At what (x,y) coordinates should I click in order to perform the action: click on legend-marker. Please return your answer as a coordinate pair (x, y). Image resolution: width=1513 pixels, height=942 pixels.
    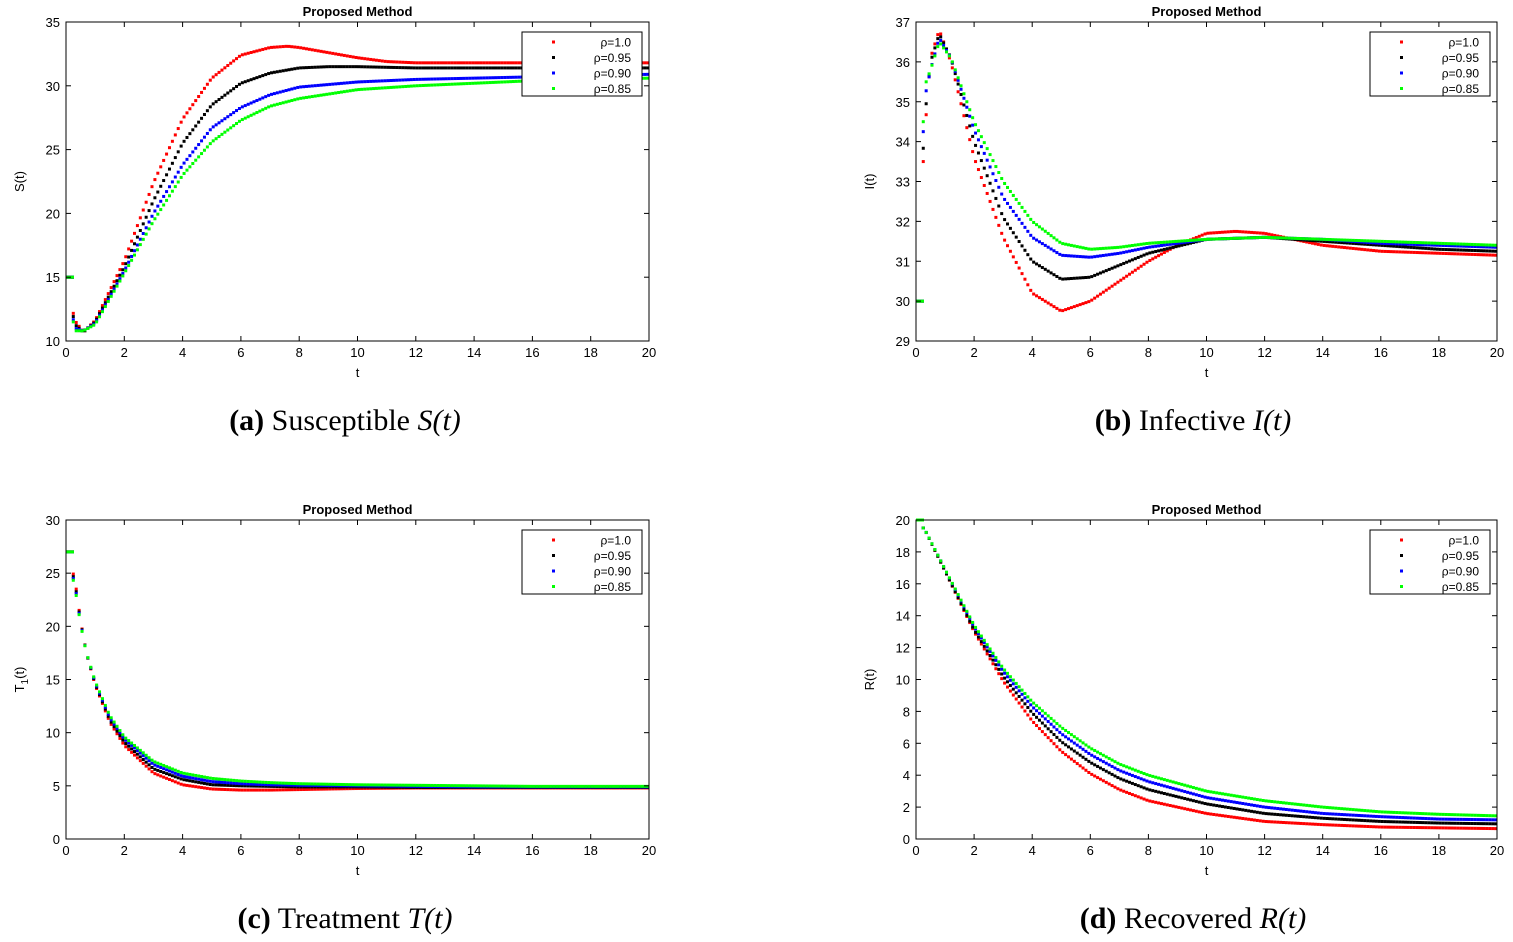
    Looking at the image, I should click on (1401, 540).